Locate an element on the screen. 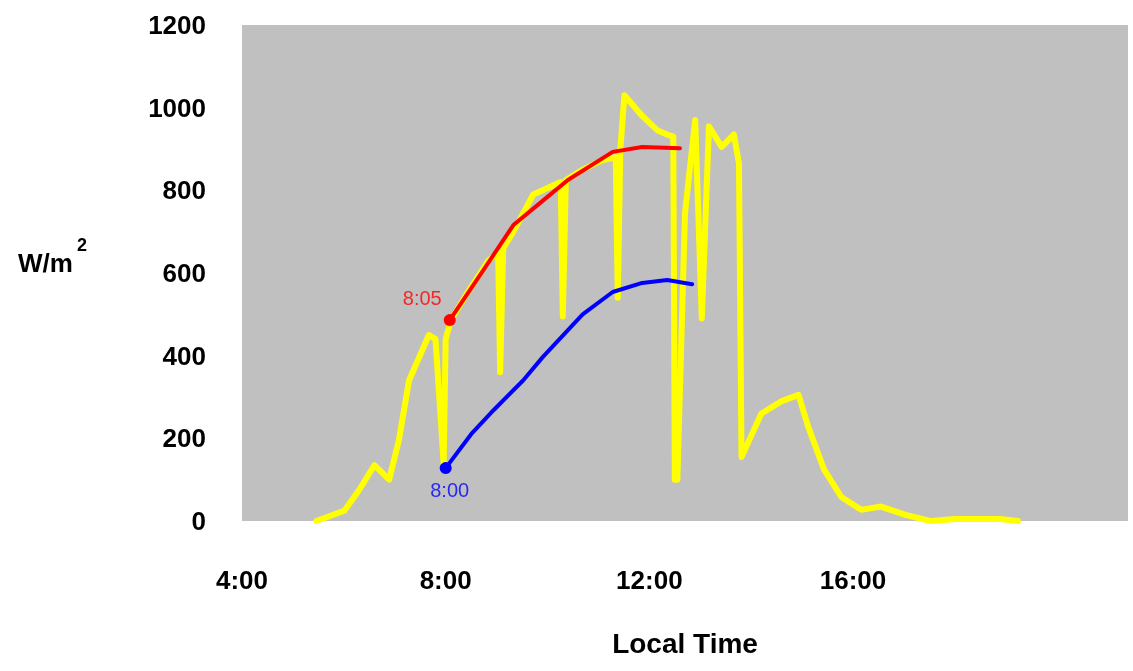 The image size is (1133, 671). x-tick-label: 12:00 is located at coordinates (649, 580).